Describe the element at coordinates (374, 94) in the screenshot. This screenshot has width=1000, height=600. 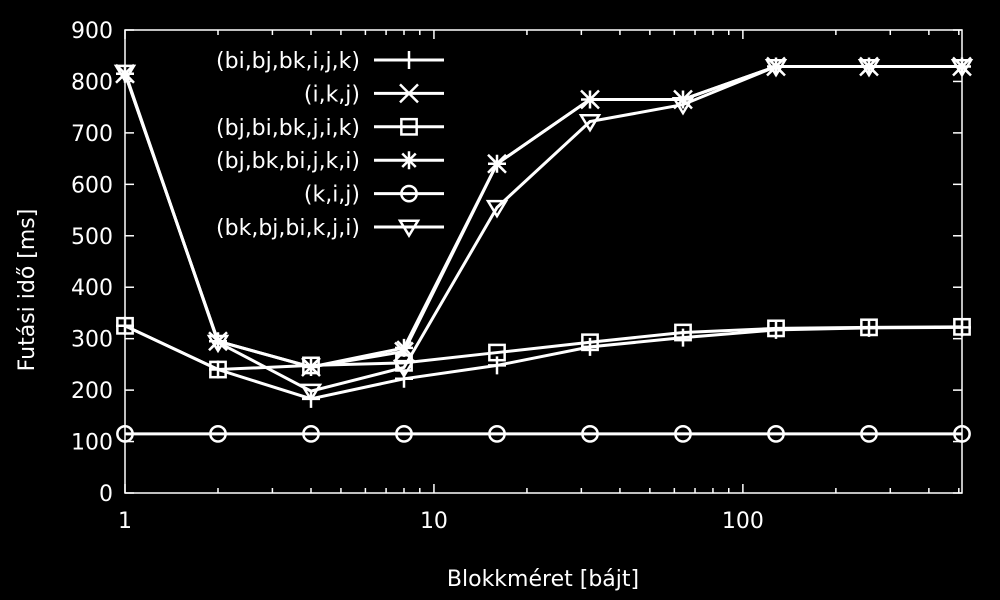
I see `legend-entry: (i,k,j)` at that location.